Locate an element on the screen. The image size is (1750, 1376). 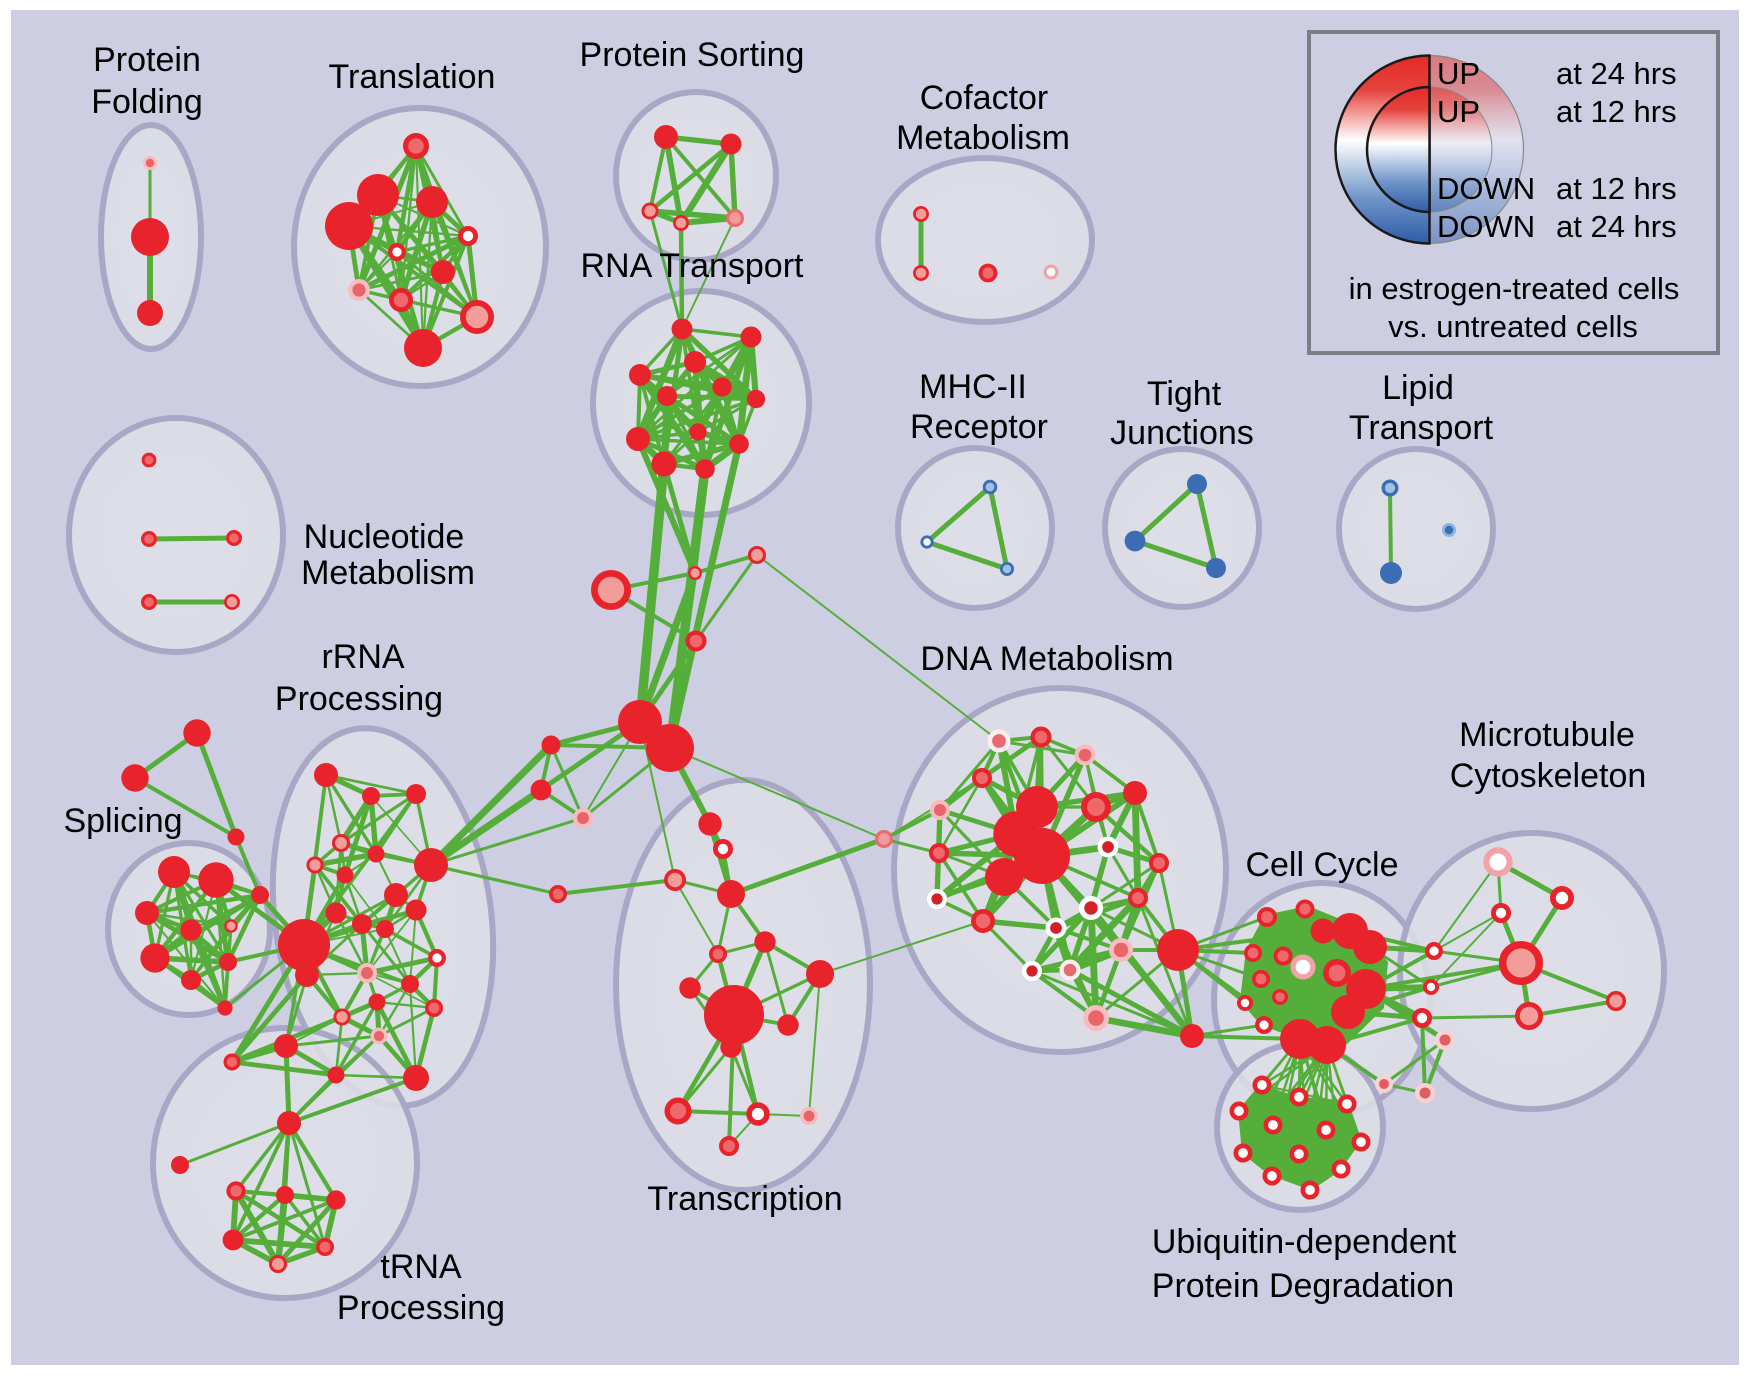
svg-text: RNA Transport is located at coordinates (693, 266).